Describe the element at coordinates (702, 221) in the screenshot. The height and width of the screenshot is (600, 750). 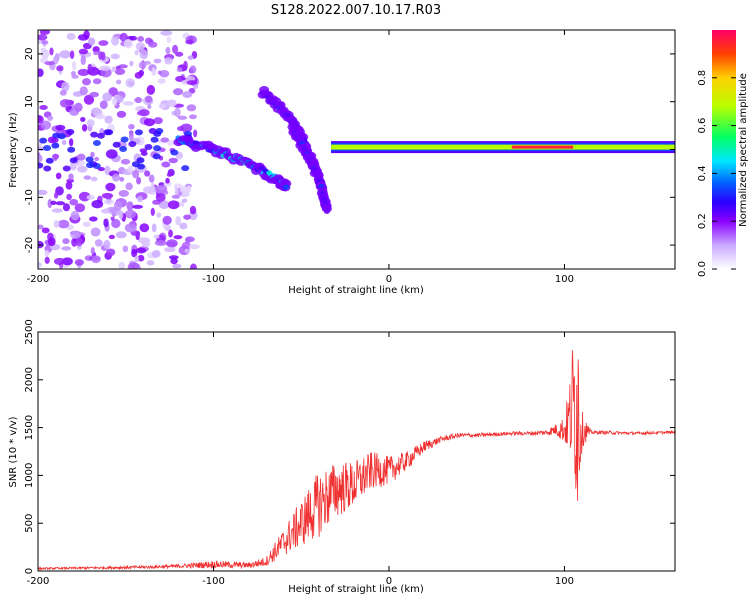
I see `colorbar-tick-label: 0.2` at that location.